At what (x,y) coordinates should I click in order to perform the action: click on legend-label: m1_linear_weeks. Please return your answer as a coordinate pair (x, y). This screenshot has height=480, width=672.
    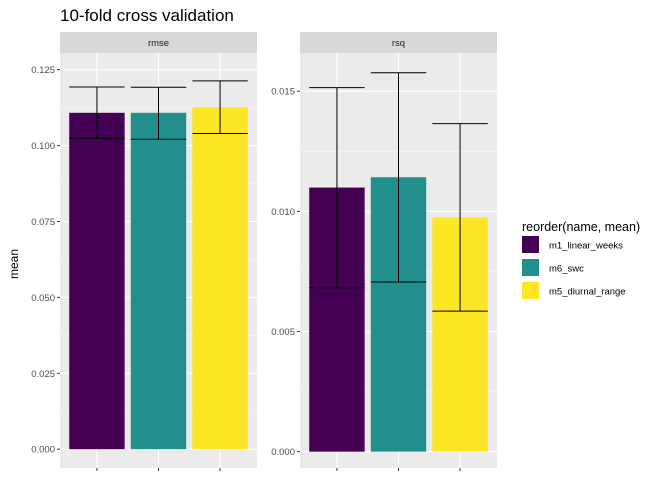
    Looking at the image, I should click on (586, 246).